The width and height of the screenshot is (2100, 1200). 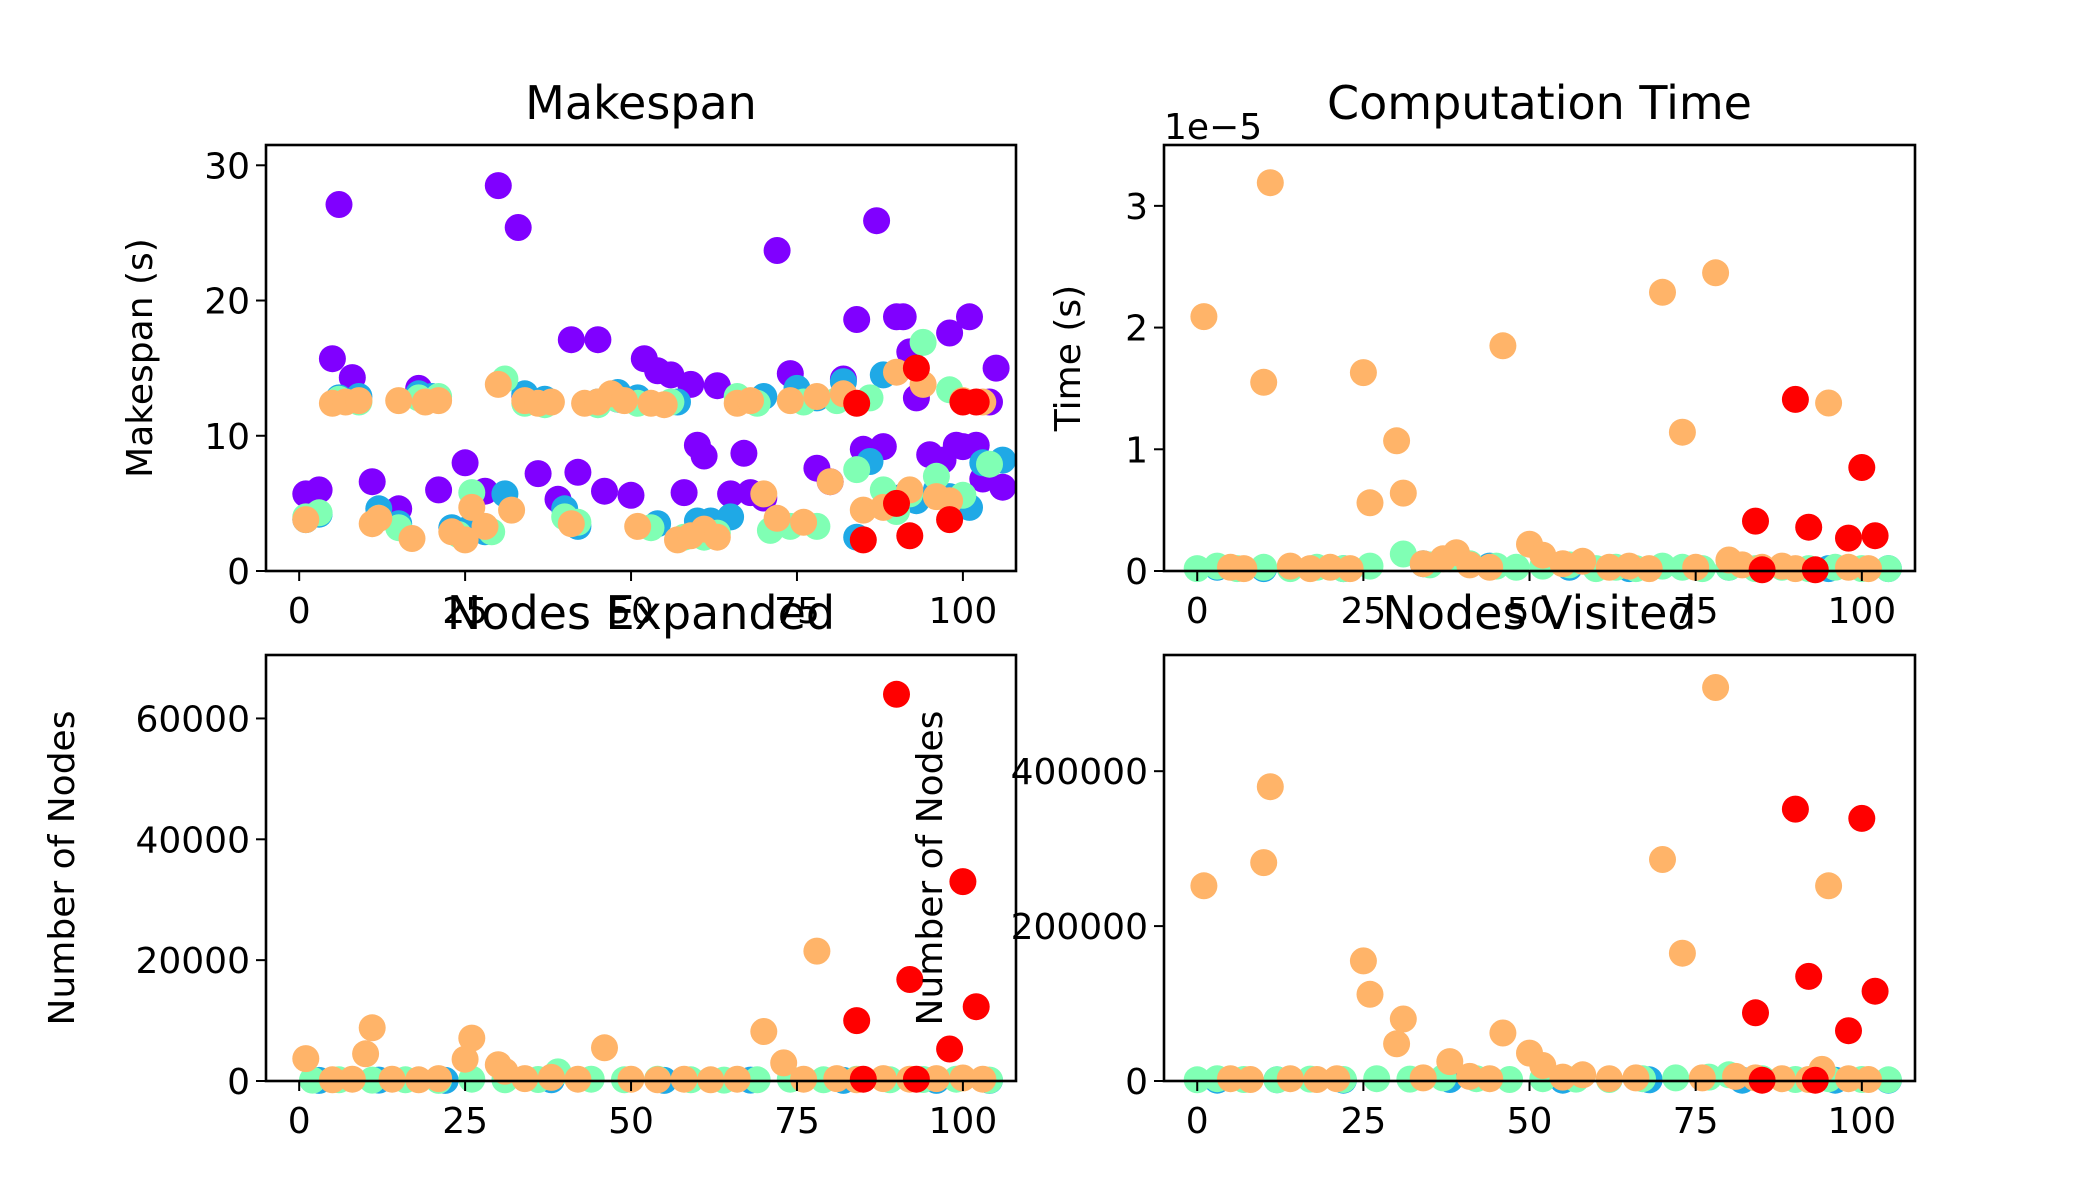 What do you see at coordinates (192, 719) in the screenshot?
I see `y-tick-label: 60000` at bounding box center [192, 719].